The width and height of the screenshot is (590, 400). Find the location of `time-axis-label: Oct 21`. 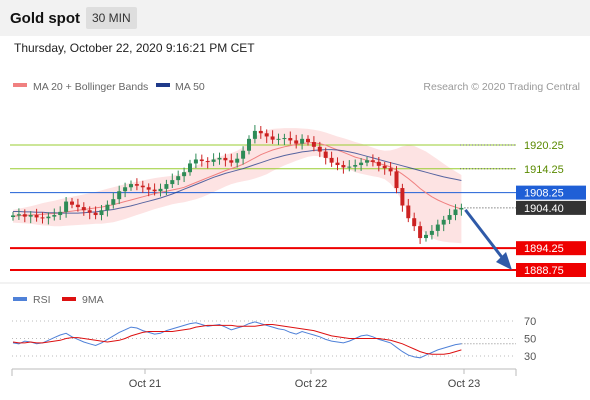

time-axis-label: Oct 21 is located at coordinates (145, 384).